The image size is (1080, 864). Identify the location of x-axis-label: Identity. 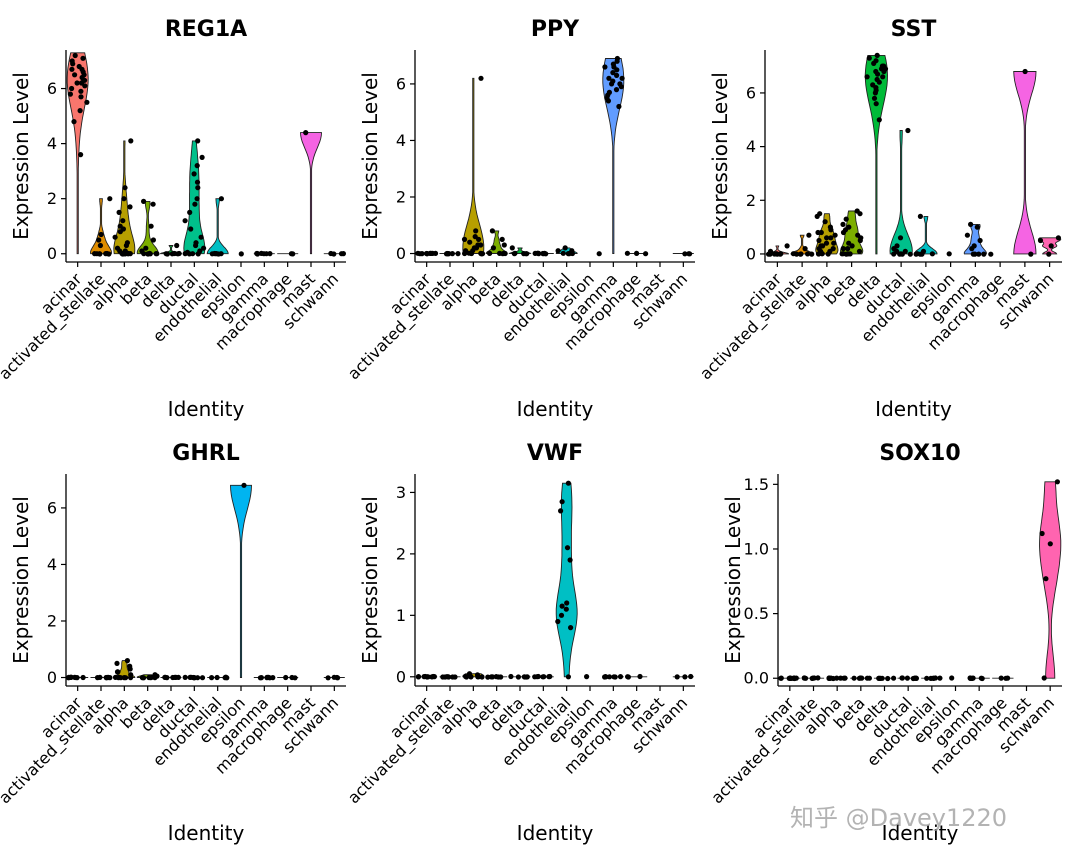
(555, 409).